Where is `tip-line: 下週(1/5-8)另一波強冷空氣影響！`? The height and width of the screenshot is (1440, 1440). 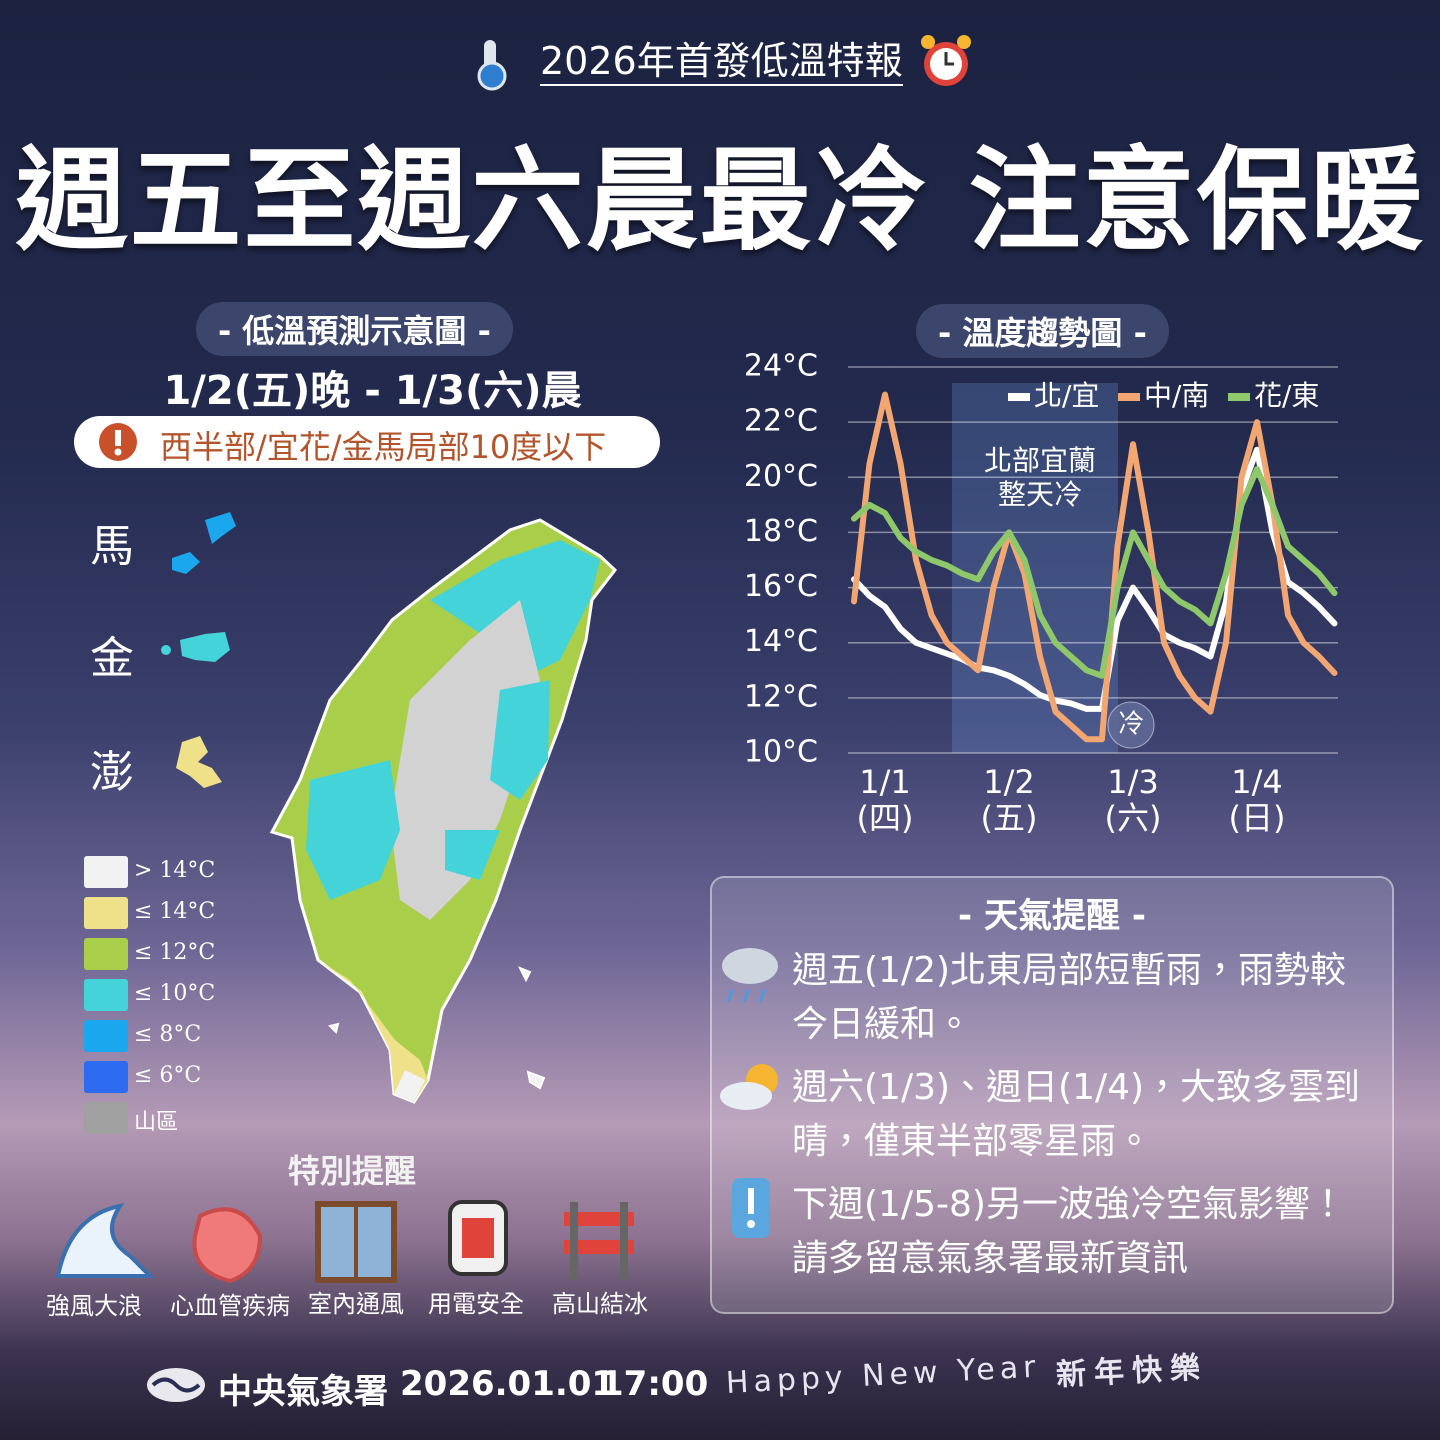 tip-line: 下週(1/5-8)另一波強冷空氣影響！ is located at coordinates (1069, 1204).